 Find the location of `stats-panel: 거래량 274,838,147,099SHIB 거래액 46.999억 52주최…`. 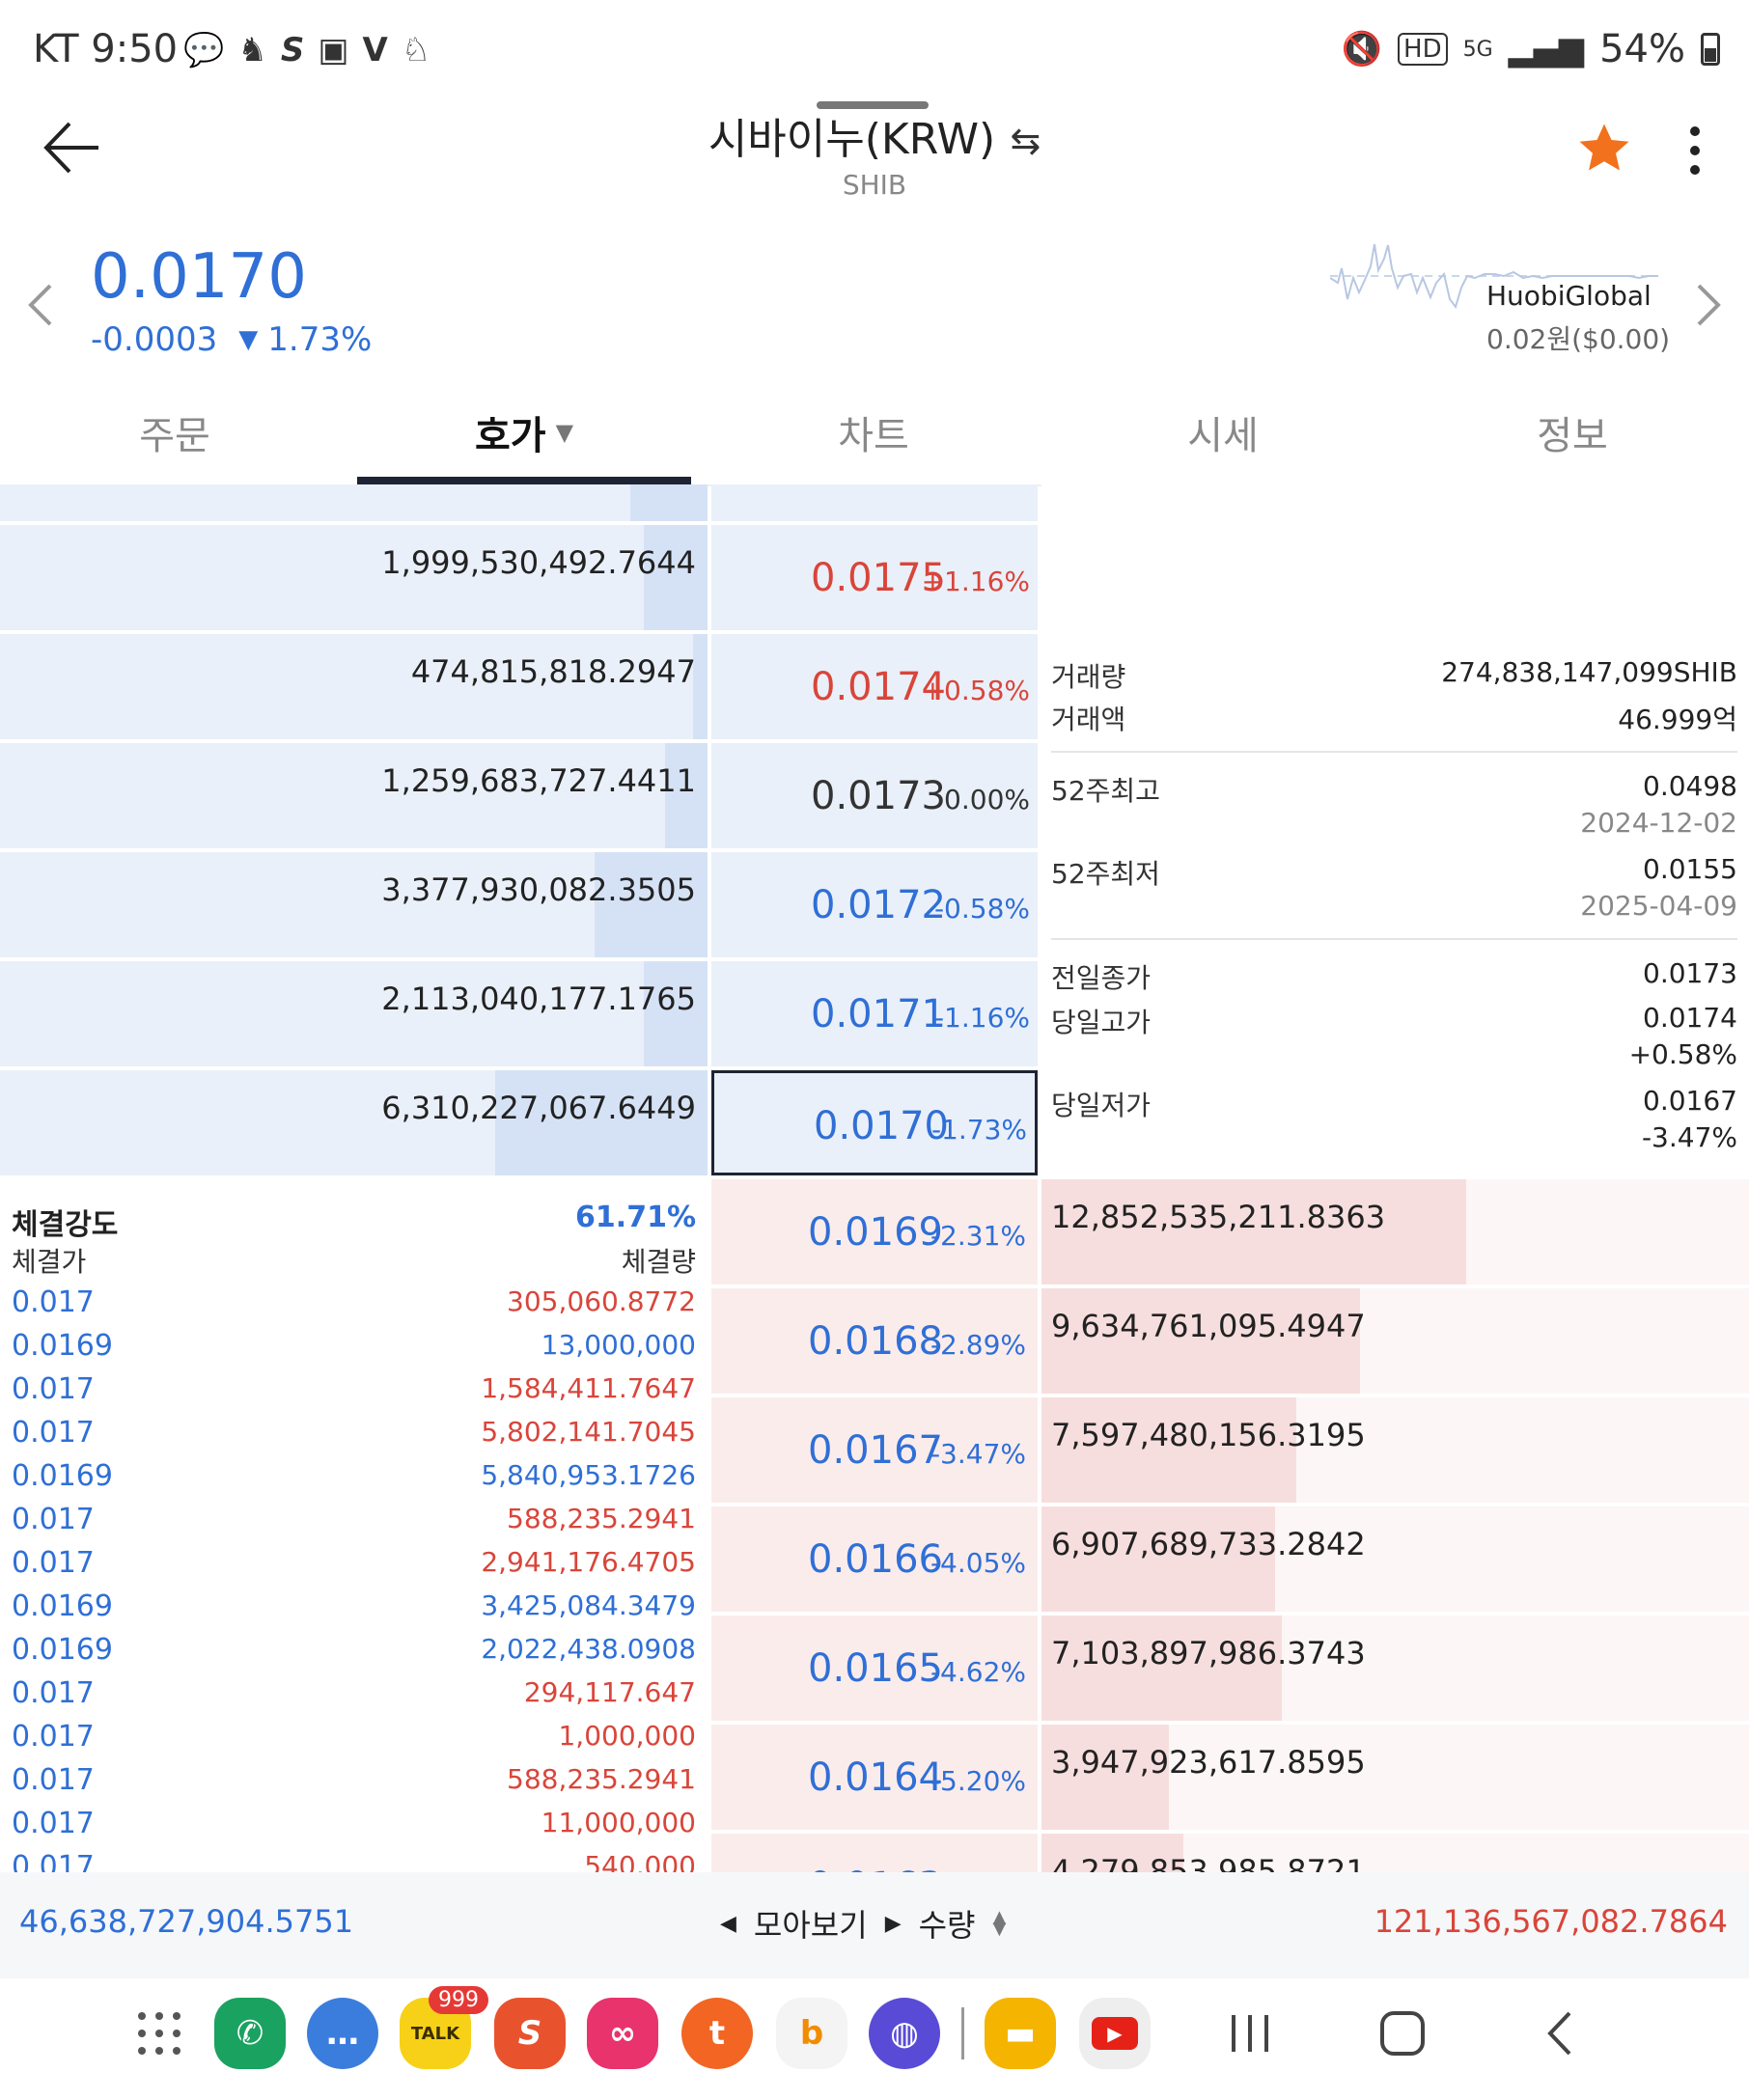

stats-panel: 거래량 274,838,147,099SHIB 거래액 46.999억 52주최… is located at coordinates (1395, 831).